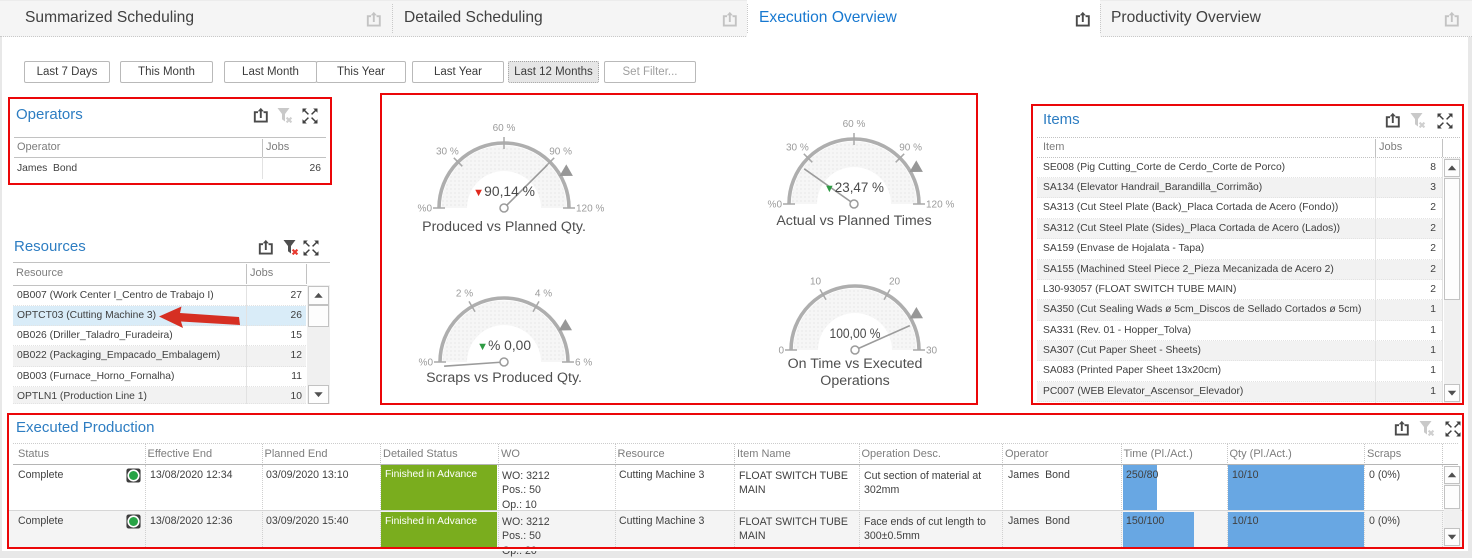 The height and width of the screenshot is (558, 1472). What do you see at coordinates (932, 351) in the screenshot?
I see `svg-text: 30` at bounding box center [932, 351].